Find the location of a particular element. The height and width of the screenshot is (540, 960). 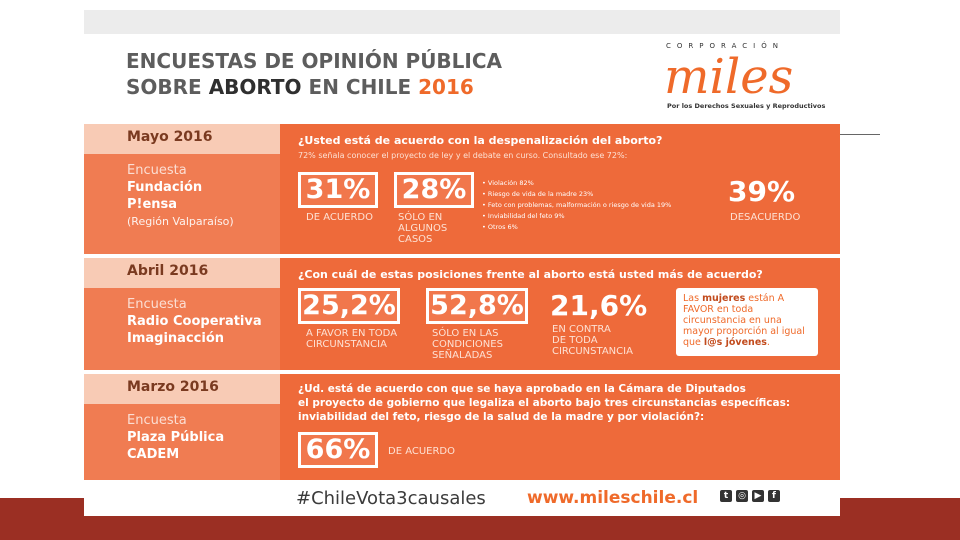

source-name: Imaginacción is located at coordinates (175, 338).